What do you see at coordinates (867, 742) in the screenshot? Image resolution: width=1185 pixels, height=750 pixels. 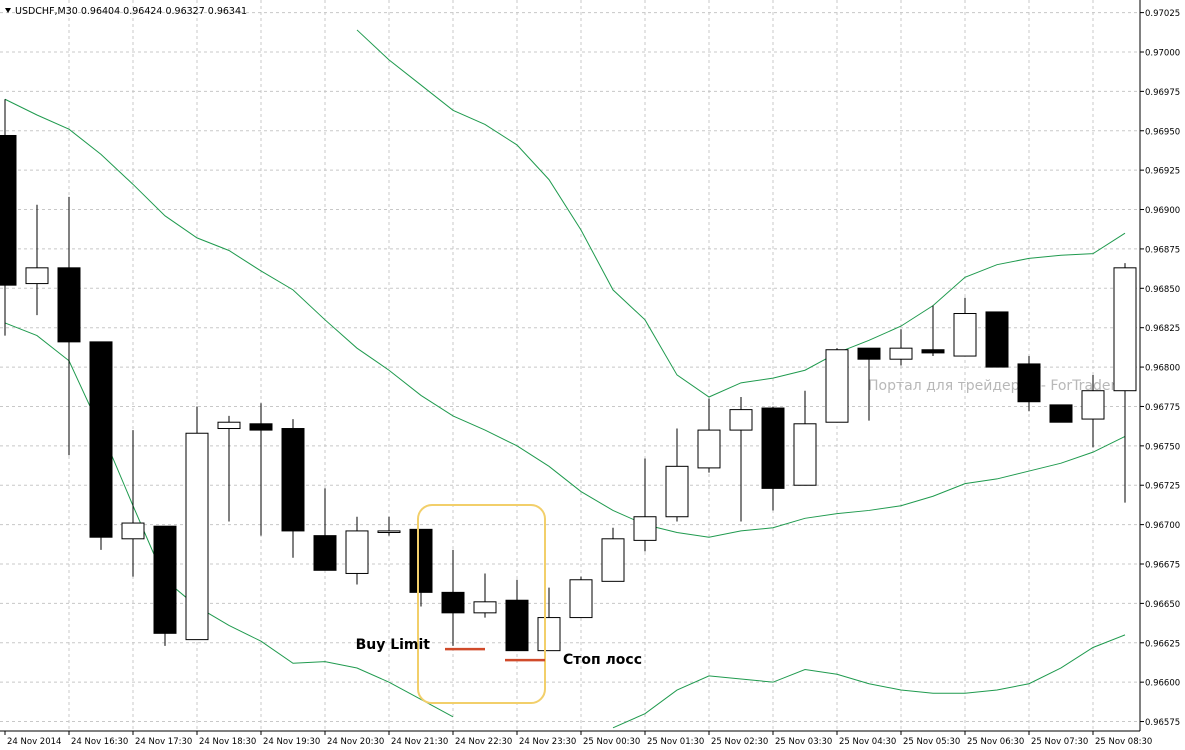 I see `x-tick-label: 25 Nov 04:30` at bounding box center [867, 742].